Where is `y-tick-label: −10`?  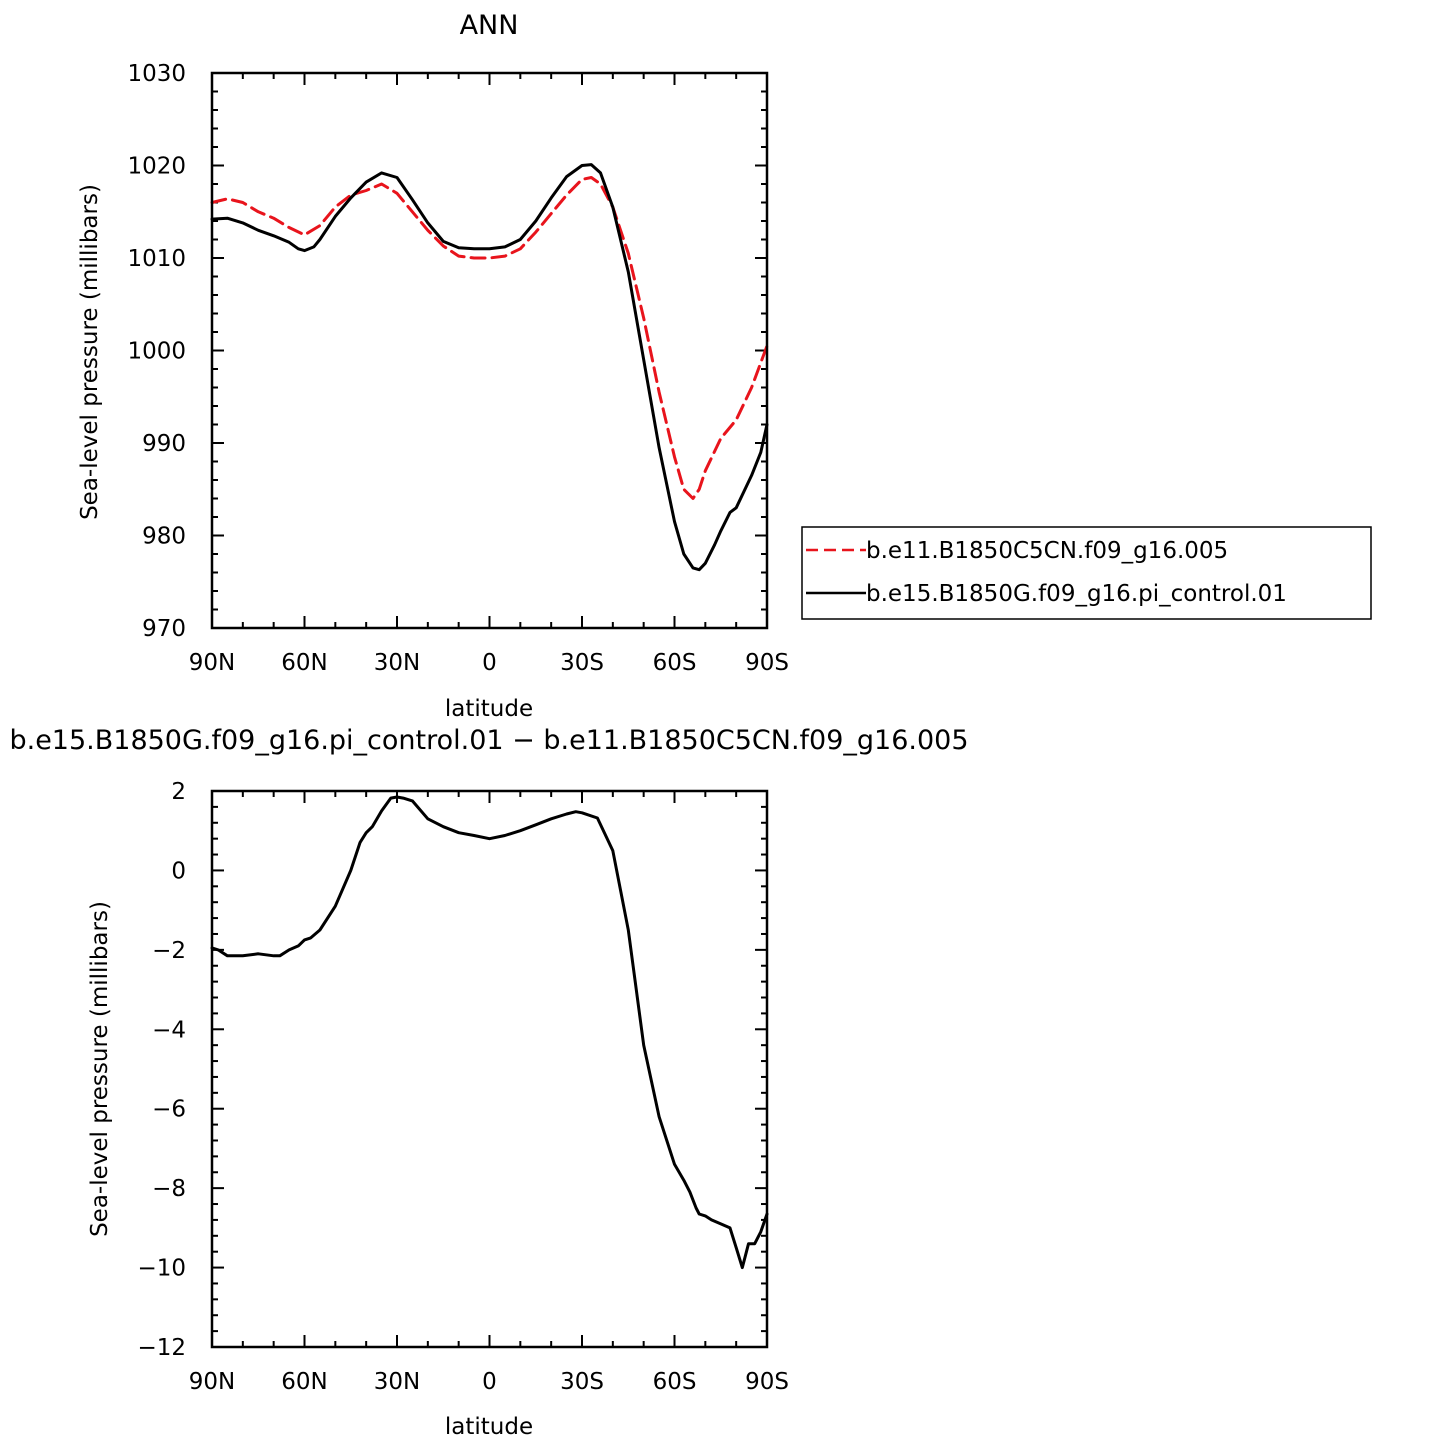 y-tick-label: −10 is located at coordinates (161, 1269).